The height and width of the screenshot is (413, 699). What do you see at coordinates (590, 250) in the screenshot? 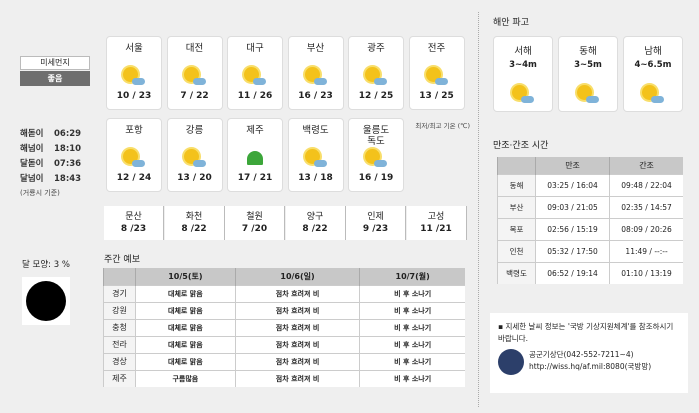
I see `table-row: 인천 05:32 / 17:50 11:49 / --:--` at bounding box center [590, 250].